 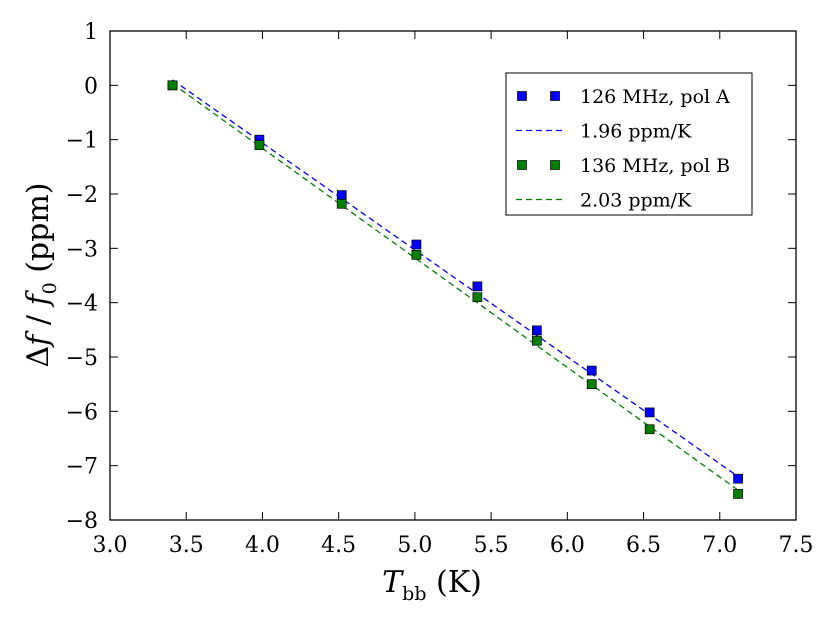 What do you see at coordinates (796, 545) in the screenshot?
I see `x-tick-label: 7.5` at bounding box center [796, 545].